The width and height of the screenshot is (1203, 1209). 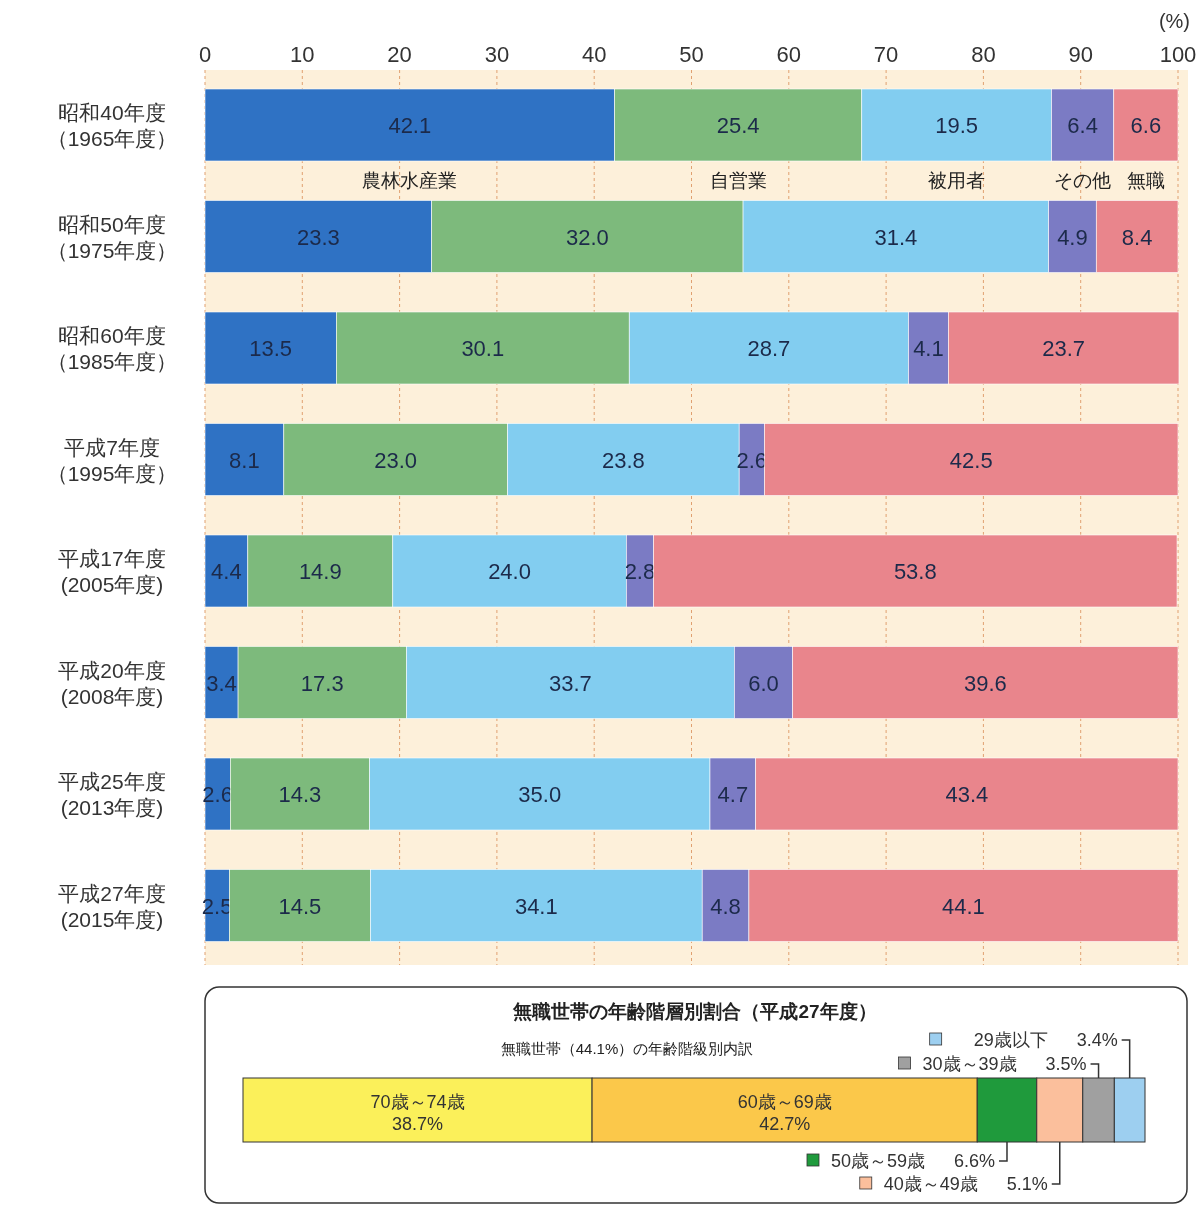 I want to click on data-label: 34.1, so click(x=536, y=906).